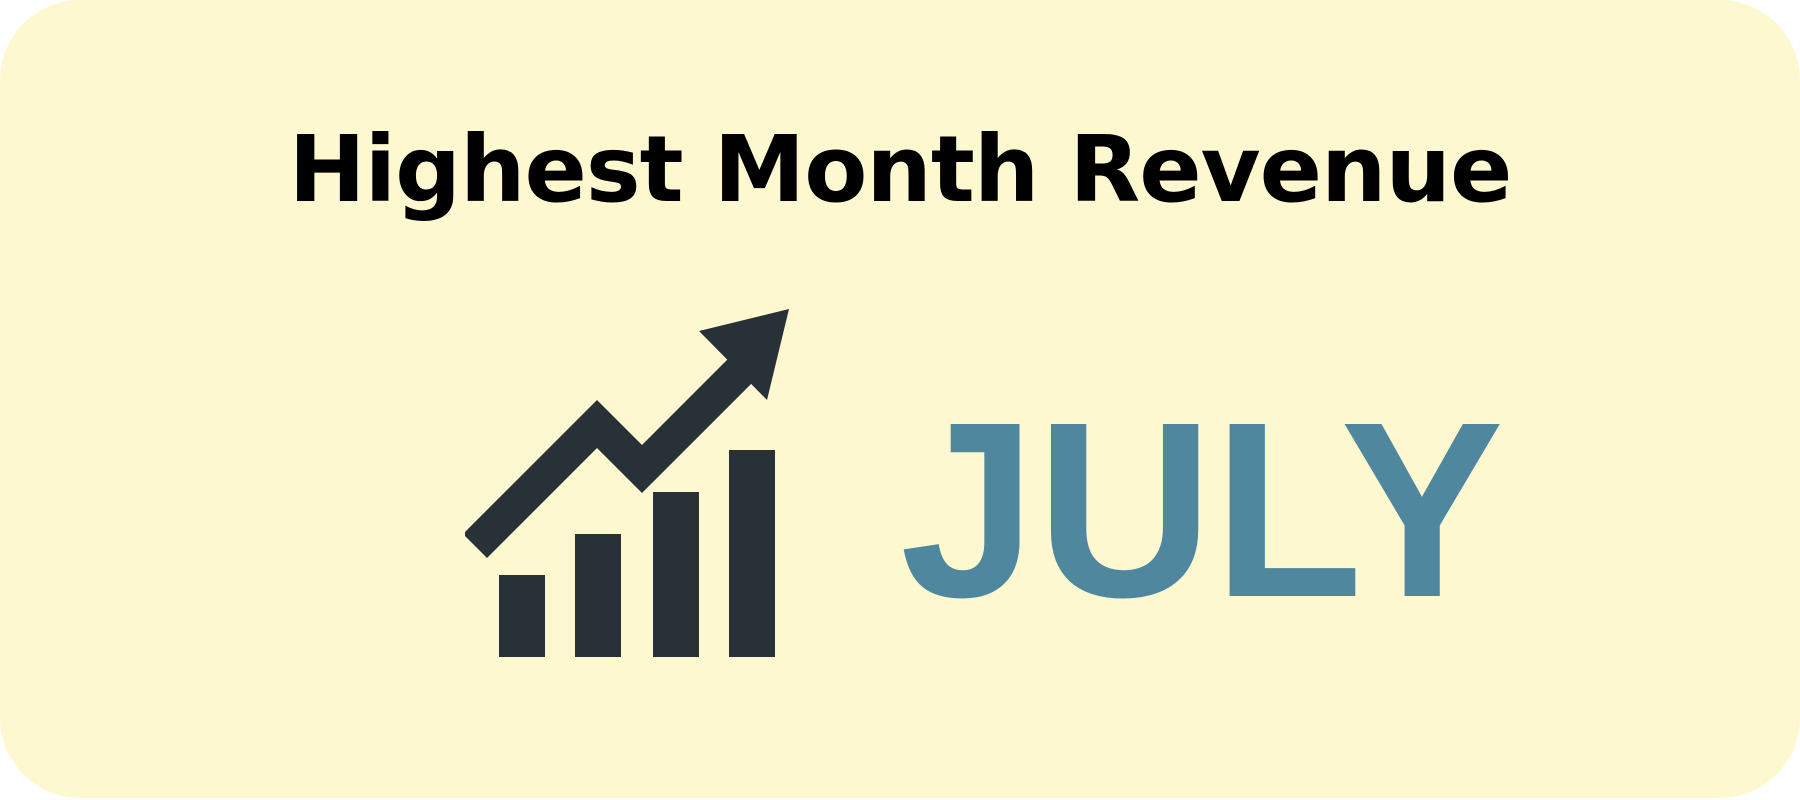 The image size is (1800, 800). Describe the element at coordinates (744, 354) in the screenshot. I see `icon-arrow-head` at that location.